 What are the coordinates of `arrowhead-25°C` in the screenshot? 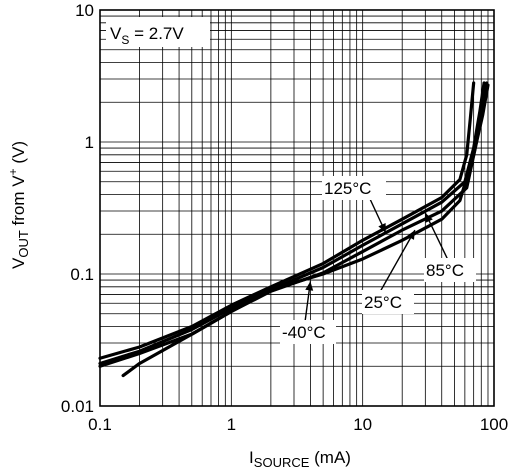 It's located at (411, 235).